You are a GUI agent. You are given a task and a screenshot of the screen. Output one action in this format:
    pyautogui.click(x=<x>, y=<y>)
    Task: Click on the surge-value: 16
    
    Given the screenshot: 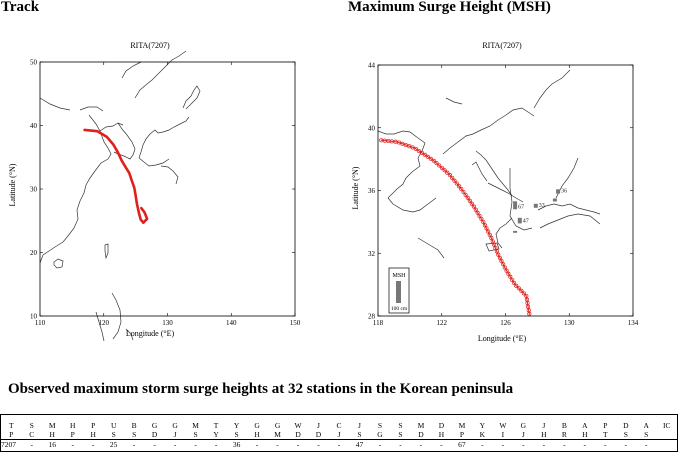 What is the action you would take?
    pyautogui.click(x=52, y=444)
    